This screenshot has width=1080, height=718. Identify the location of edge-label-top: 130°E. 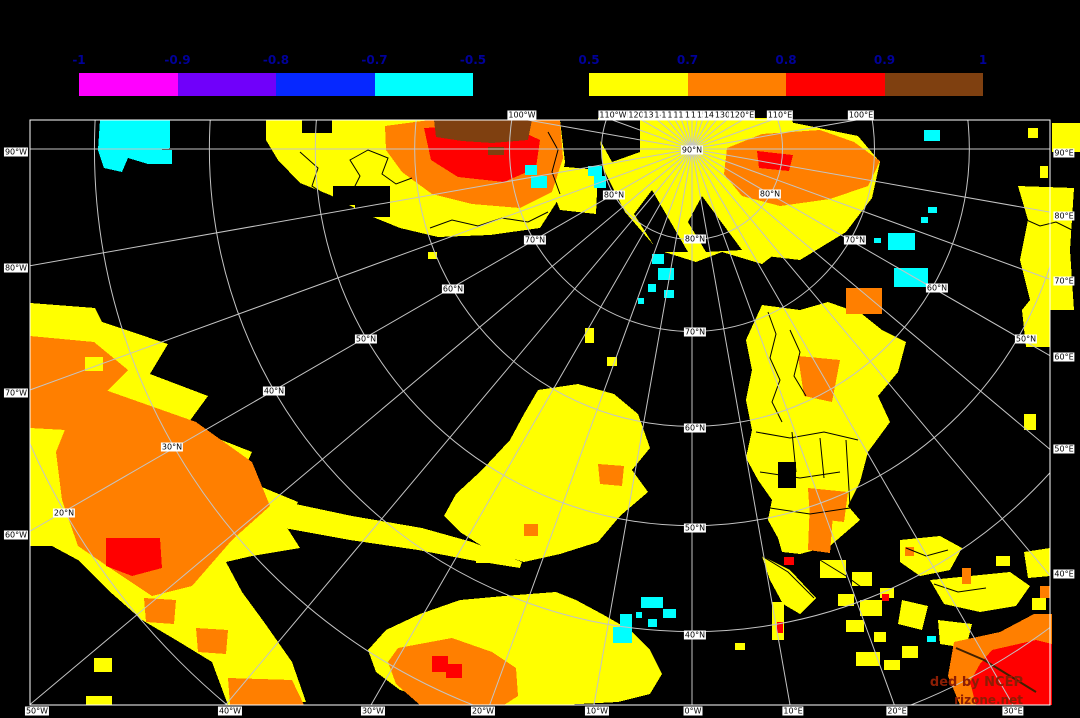
(727, 115).